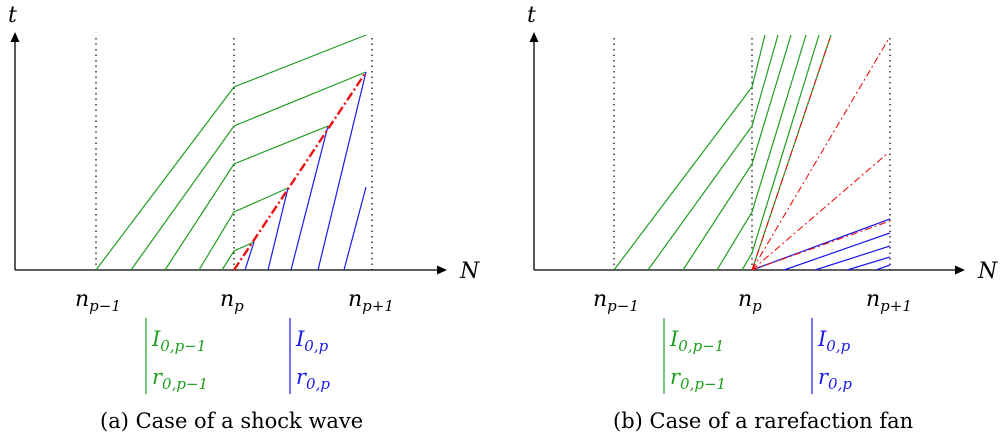  Describe the element at coordinates (531, 15) in the screenshot. I see `t-label-b: t` at that location.